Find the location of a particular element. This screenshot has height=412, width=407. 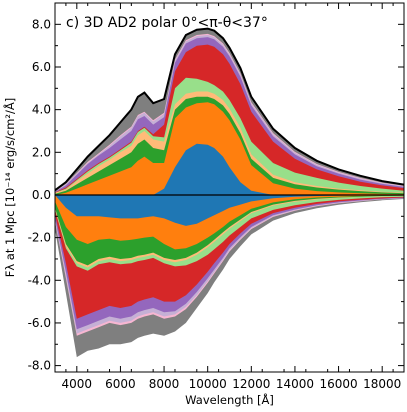

x-tick-label: 18000 is located at coordinates (382, 384).